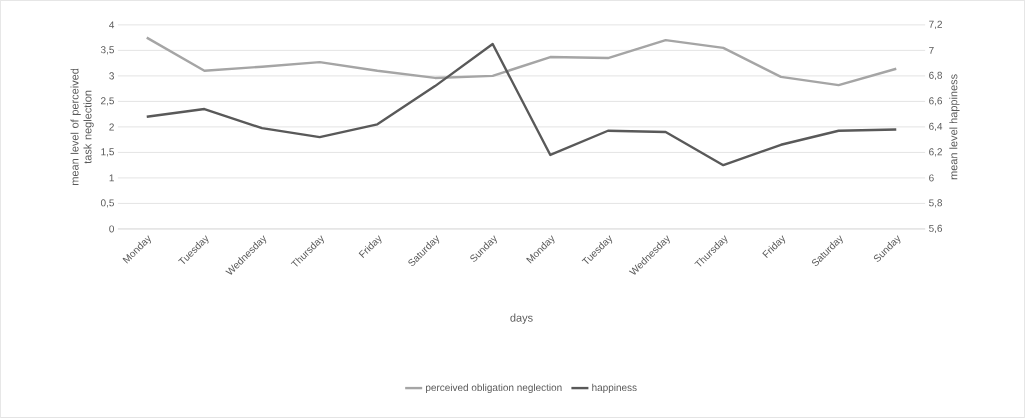 This screenshot has height=418, width=1025. Describe the element at coordinates (521, 318) in the screenshot. I see `x-axis-title: days` at that location.